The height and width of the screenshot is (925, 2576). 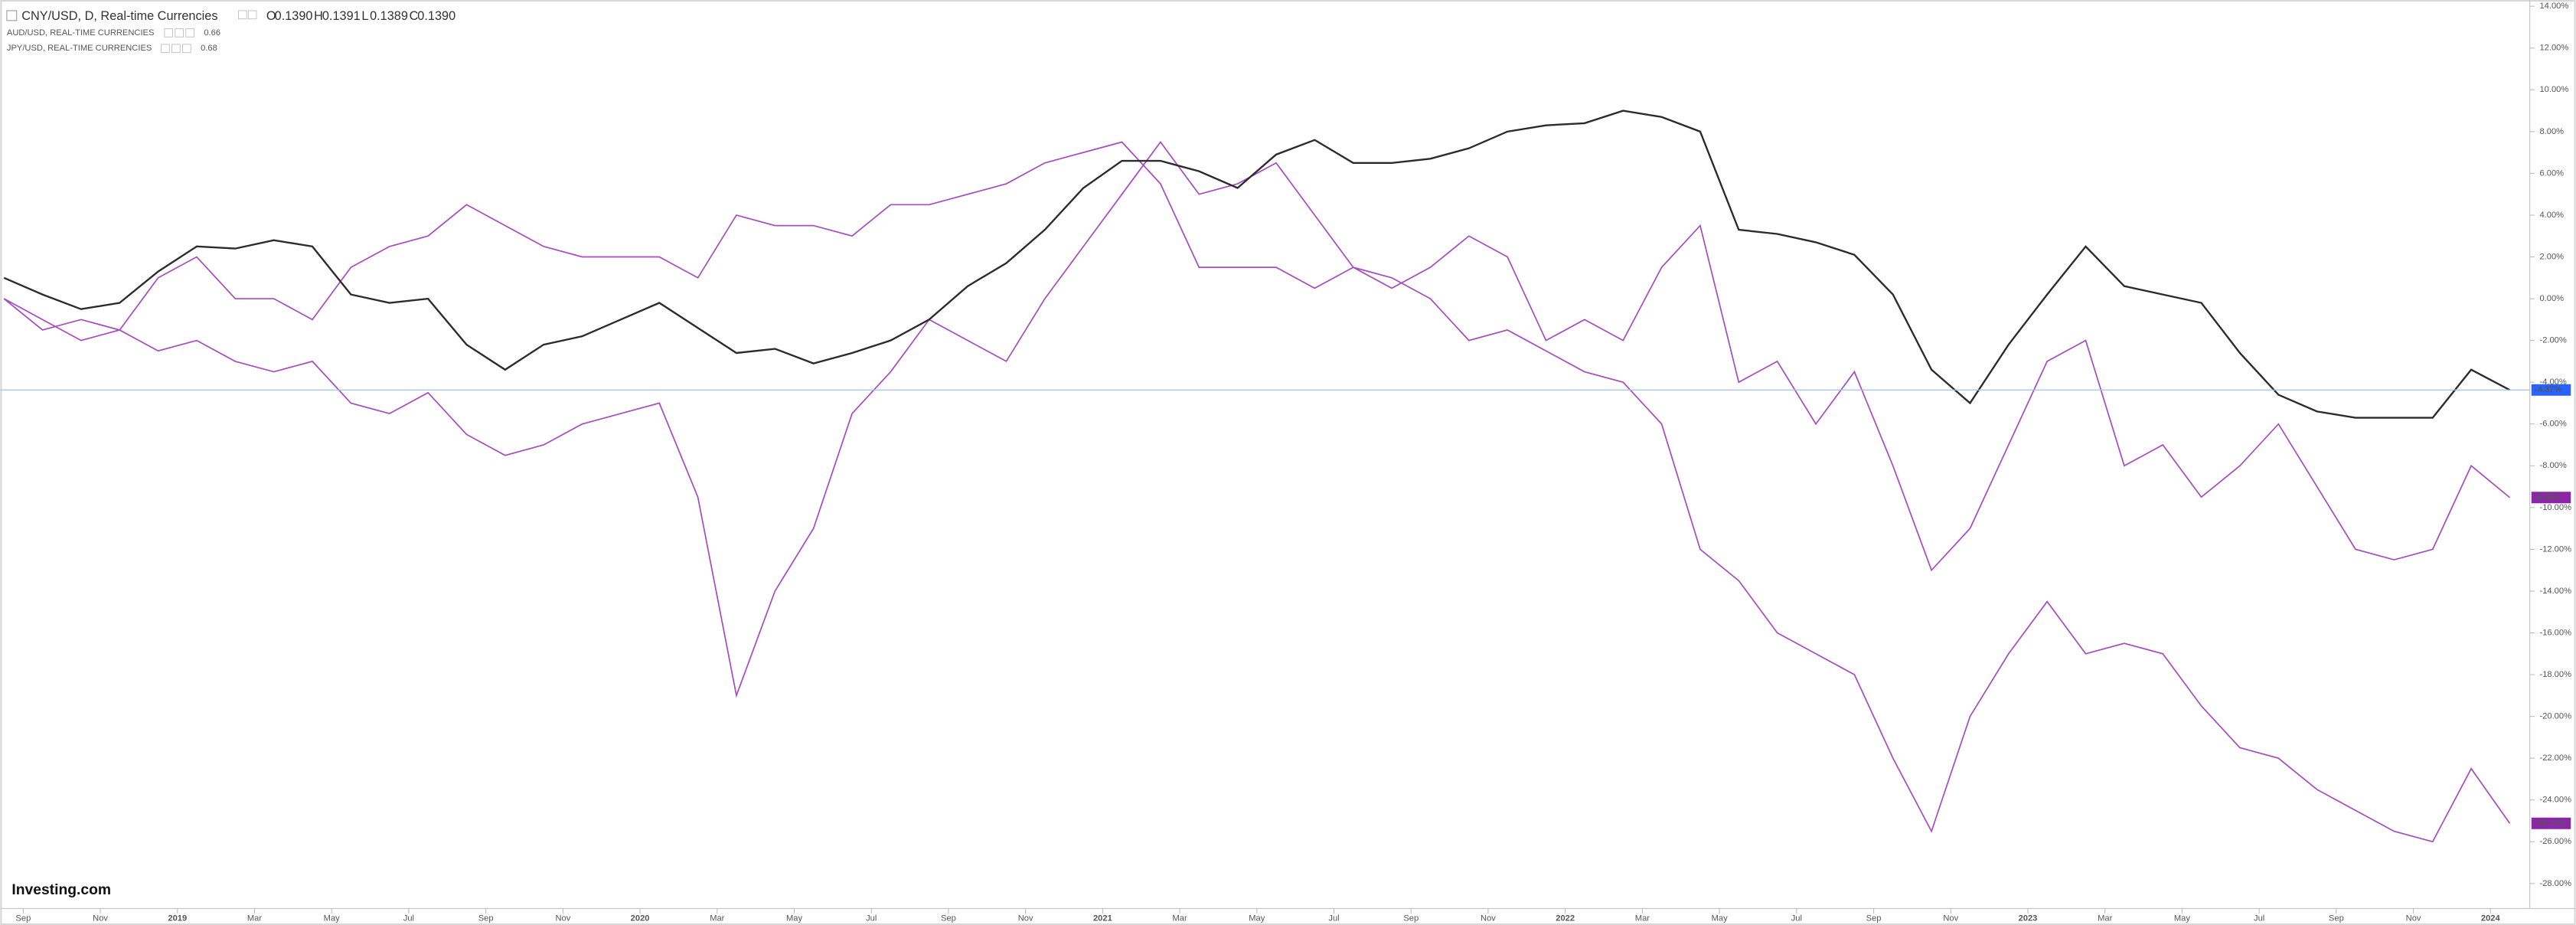 What do you see at coordinates (61, 890) in the screenshot?
I see `logo: Investing.com` at bounding box center [61, 890].